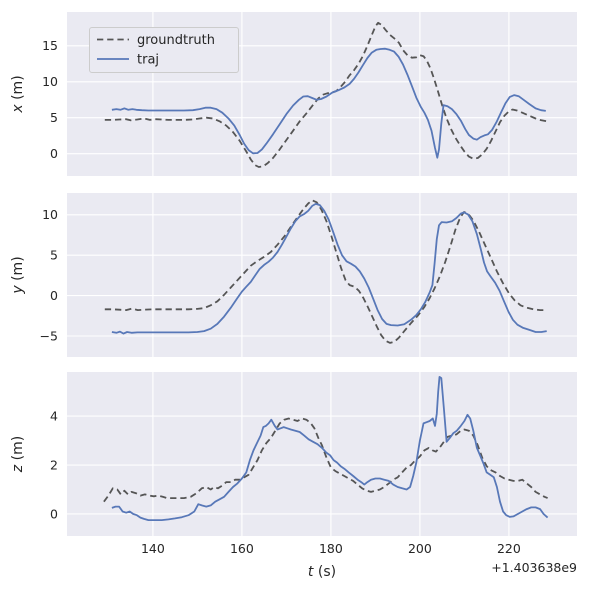  What do you see at coordinates (50, 45) in the screenshot?
I see `y-tick-label: 15` at bounding box center [50, 45].